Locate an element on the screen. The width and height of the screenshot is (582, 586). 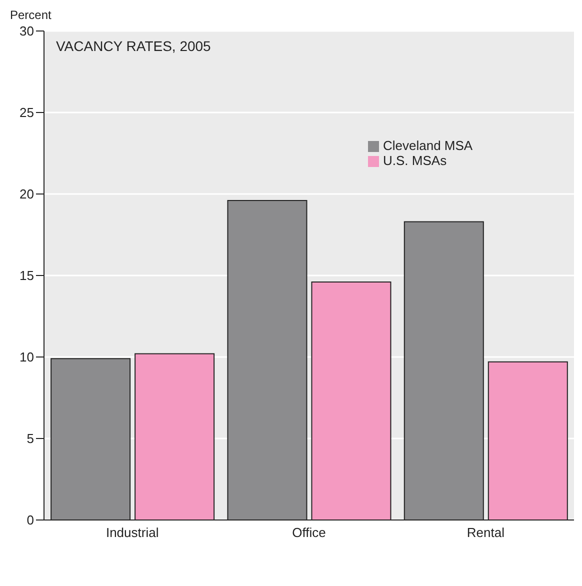
y-tick-label: 25 is located at coordinates (27, 112).